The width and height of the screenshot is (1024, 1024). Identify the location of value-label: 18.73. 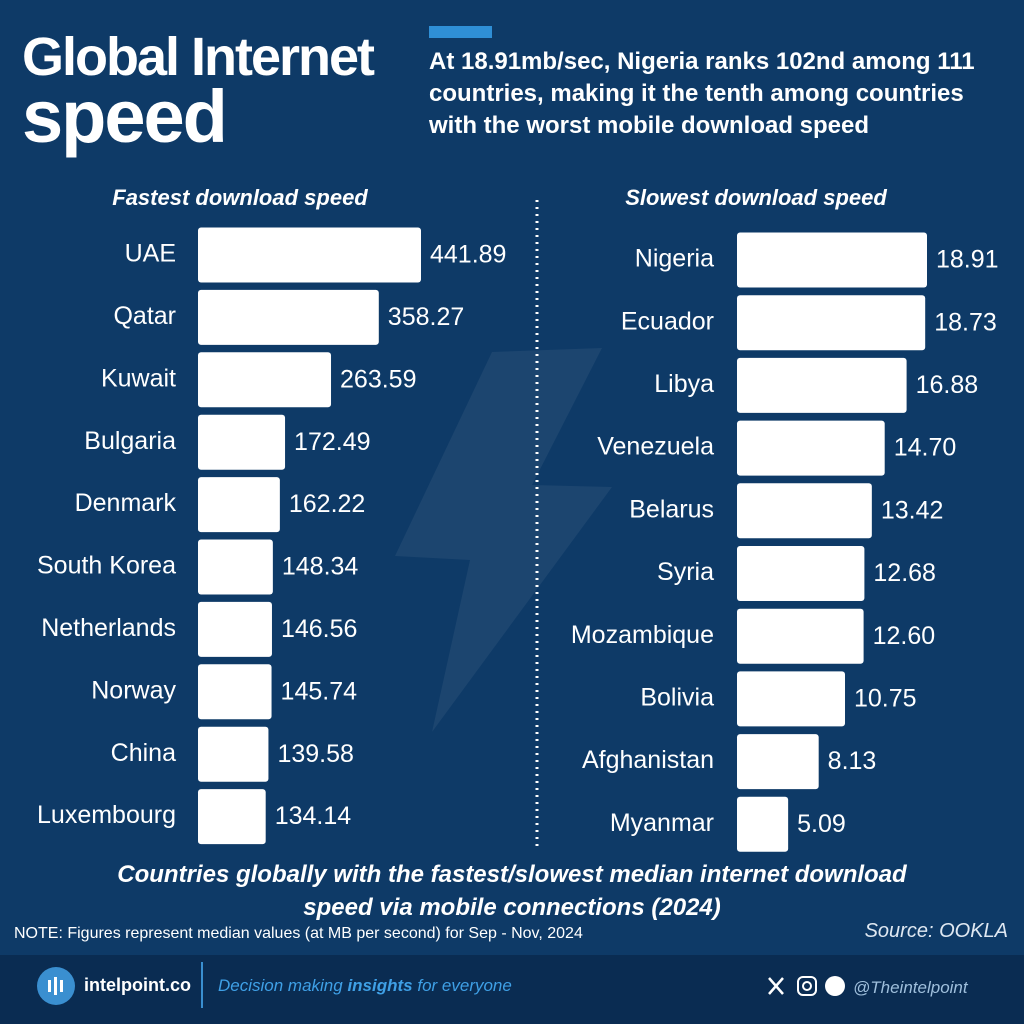
(965, 322).